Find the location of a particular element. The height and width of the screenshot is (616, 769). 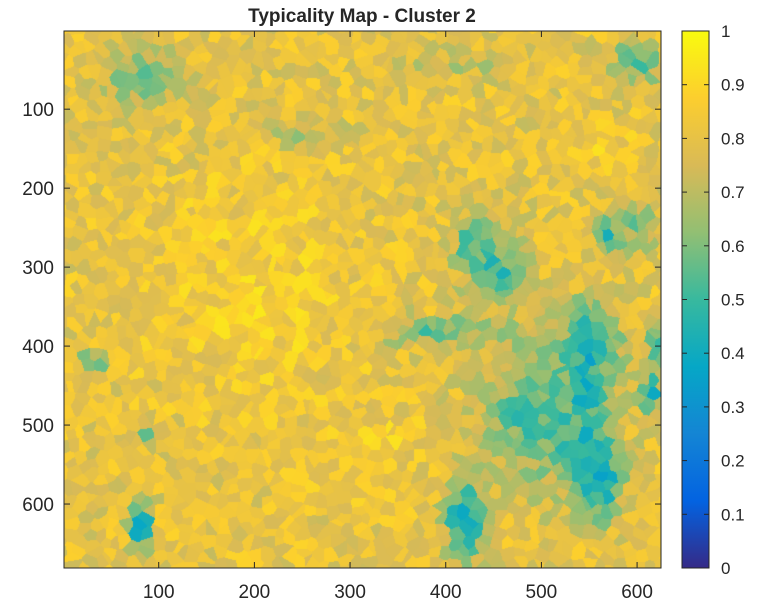

colorbar: 0 0.1 0.2 0.3 0.4 0.5 0.6 0.7 0.8 0.9 1 is located at coordinates (713, 300).